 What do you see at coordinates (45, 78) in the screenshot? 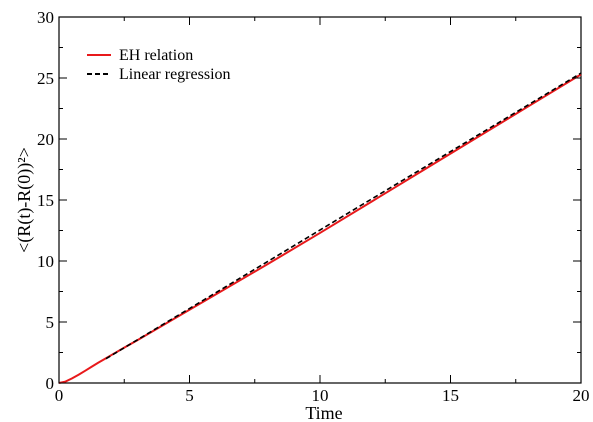
I see `y-tick-label: 25` at bounding box center [45, 78].